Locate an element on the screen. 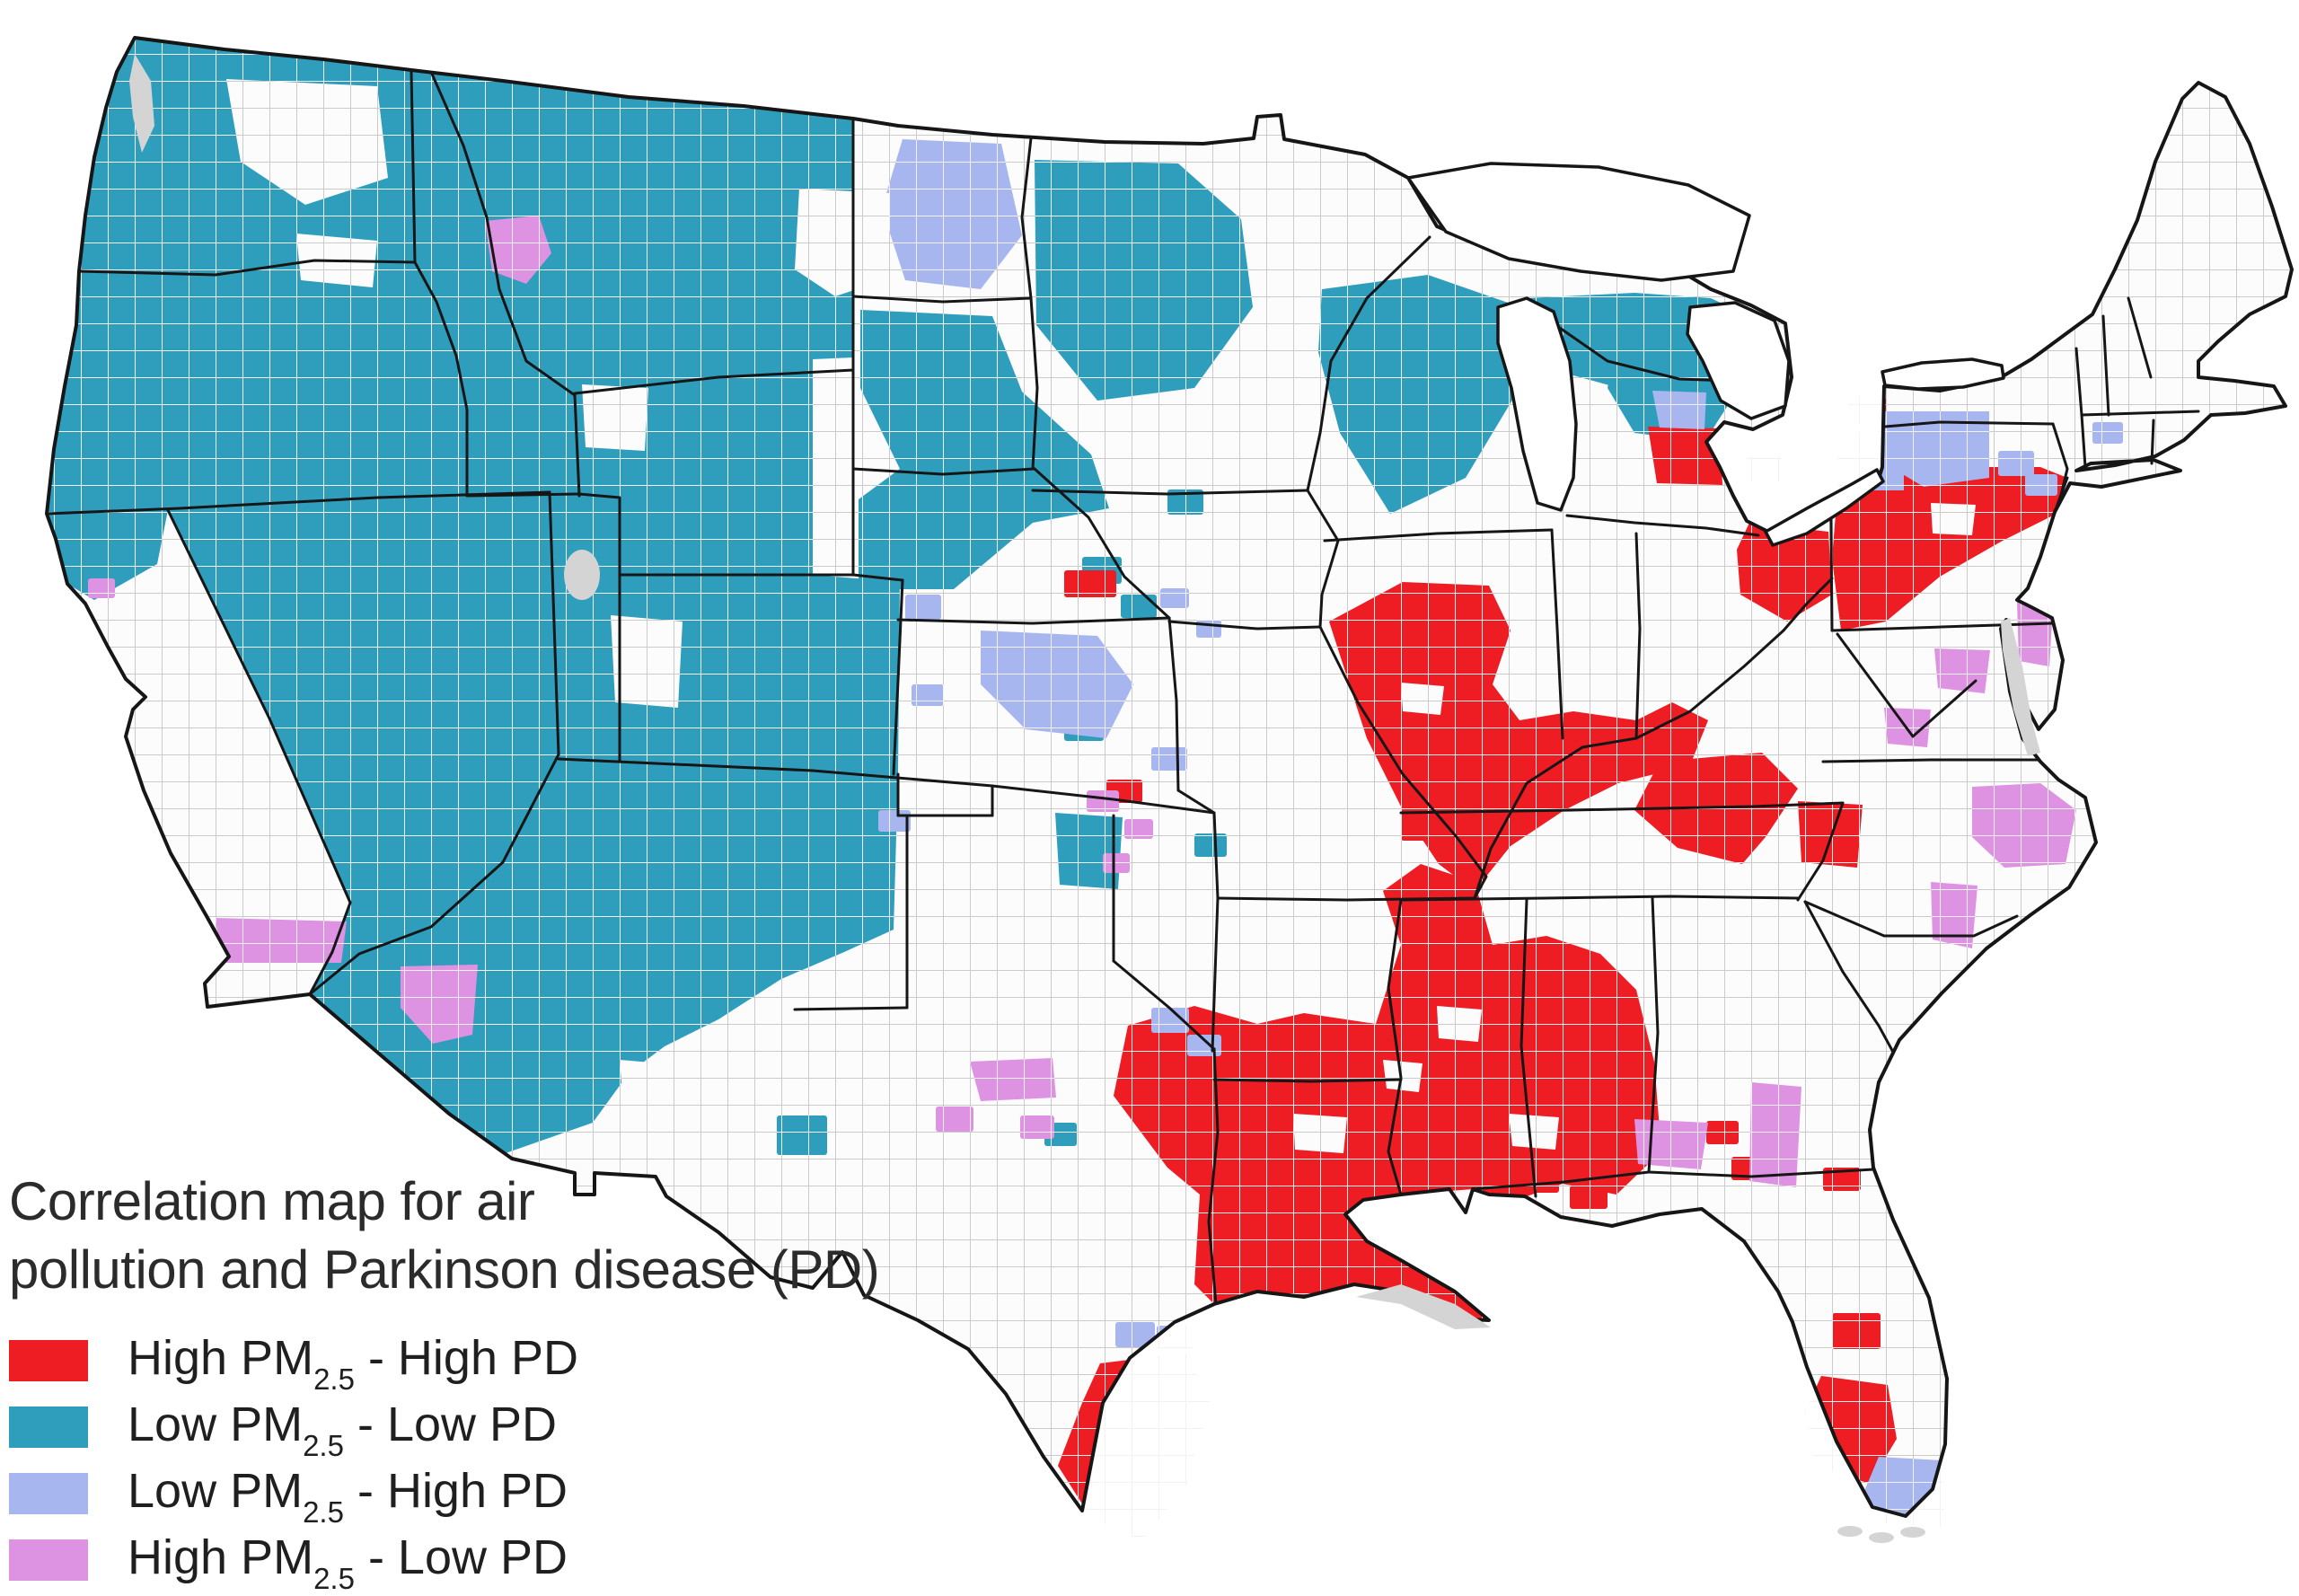 This screenshot has height=1596, width=2299. map-title-line1: Correlation map for air is located at coordinates (272, 1201).